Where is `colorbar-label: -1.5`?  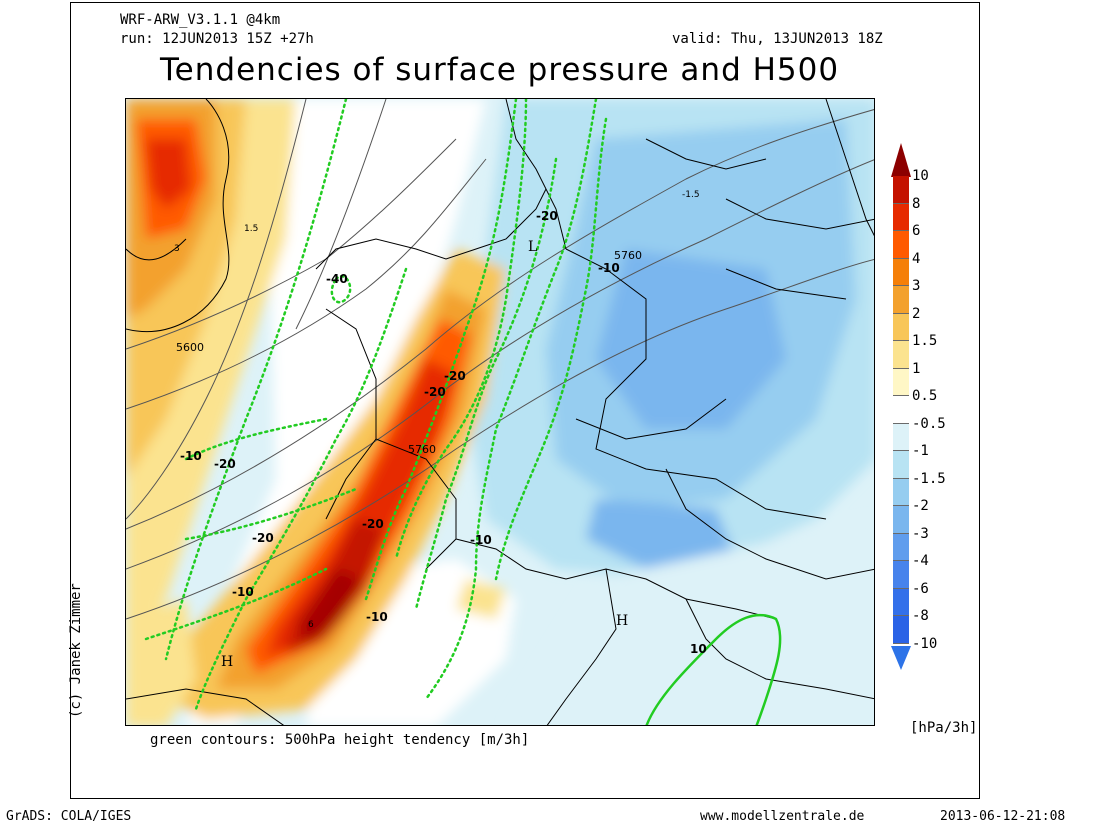 colorbar-label: -1.5 is located at coordinates (929, 478).